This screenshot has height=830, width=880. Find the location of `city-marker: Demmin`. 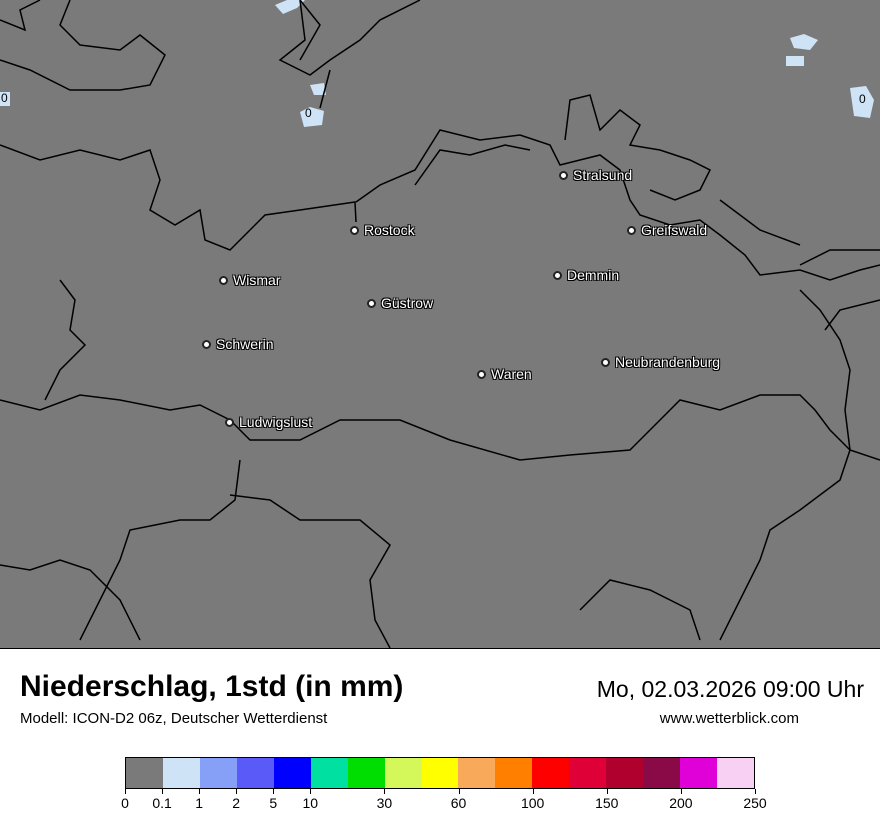

city-marker: Demmin is located at coordinates (586, 275).